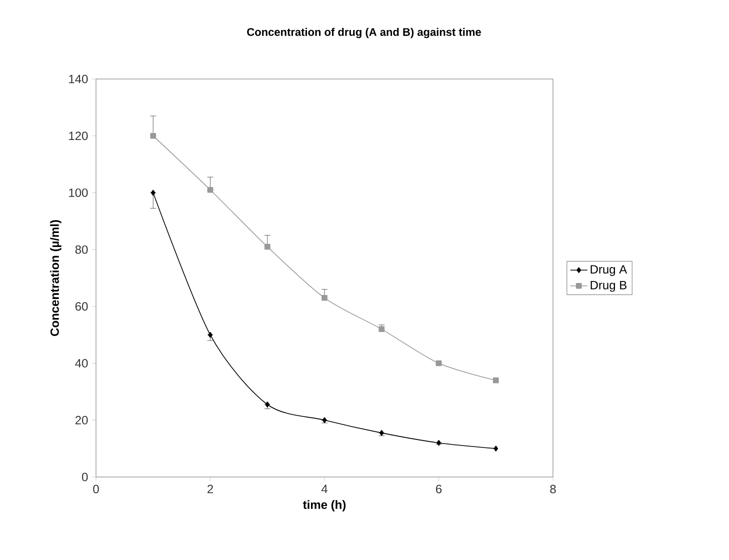  Describe the element at coordinates (56, 278) in the screenshot. I see `y-axis-title: Concentration (µ/ml)` at that location.